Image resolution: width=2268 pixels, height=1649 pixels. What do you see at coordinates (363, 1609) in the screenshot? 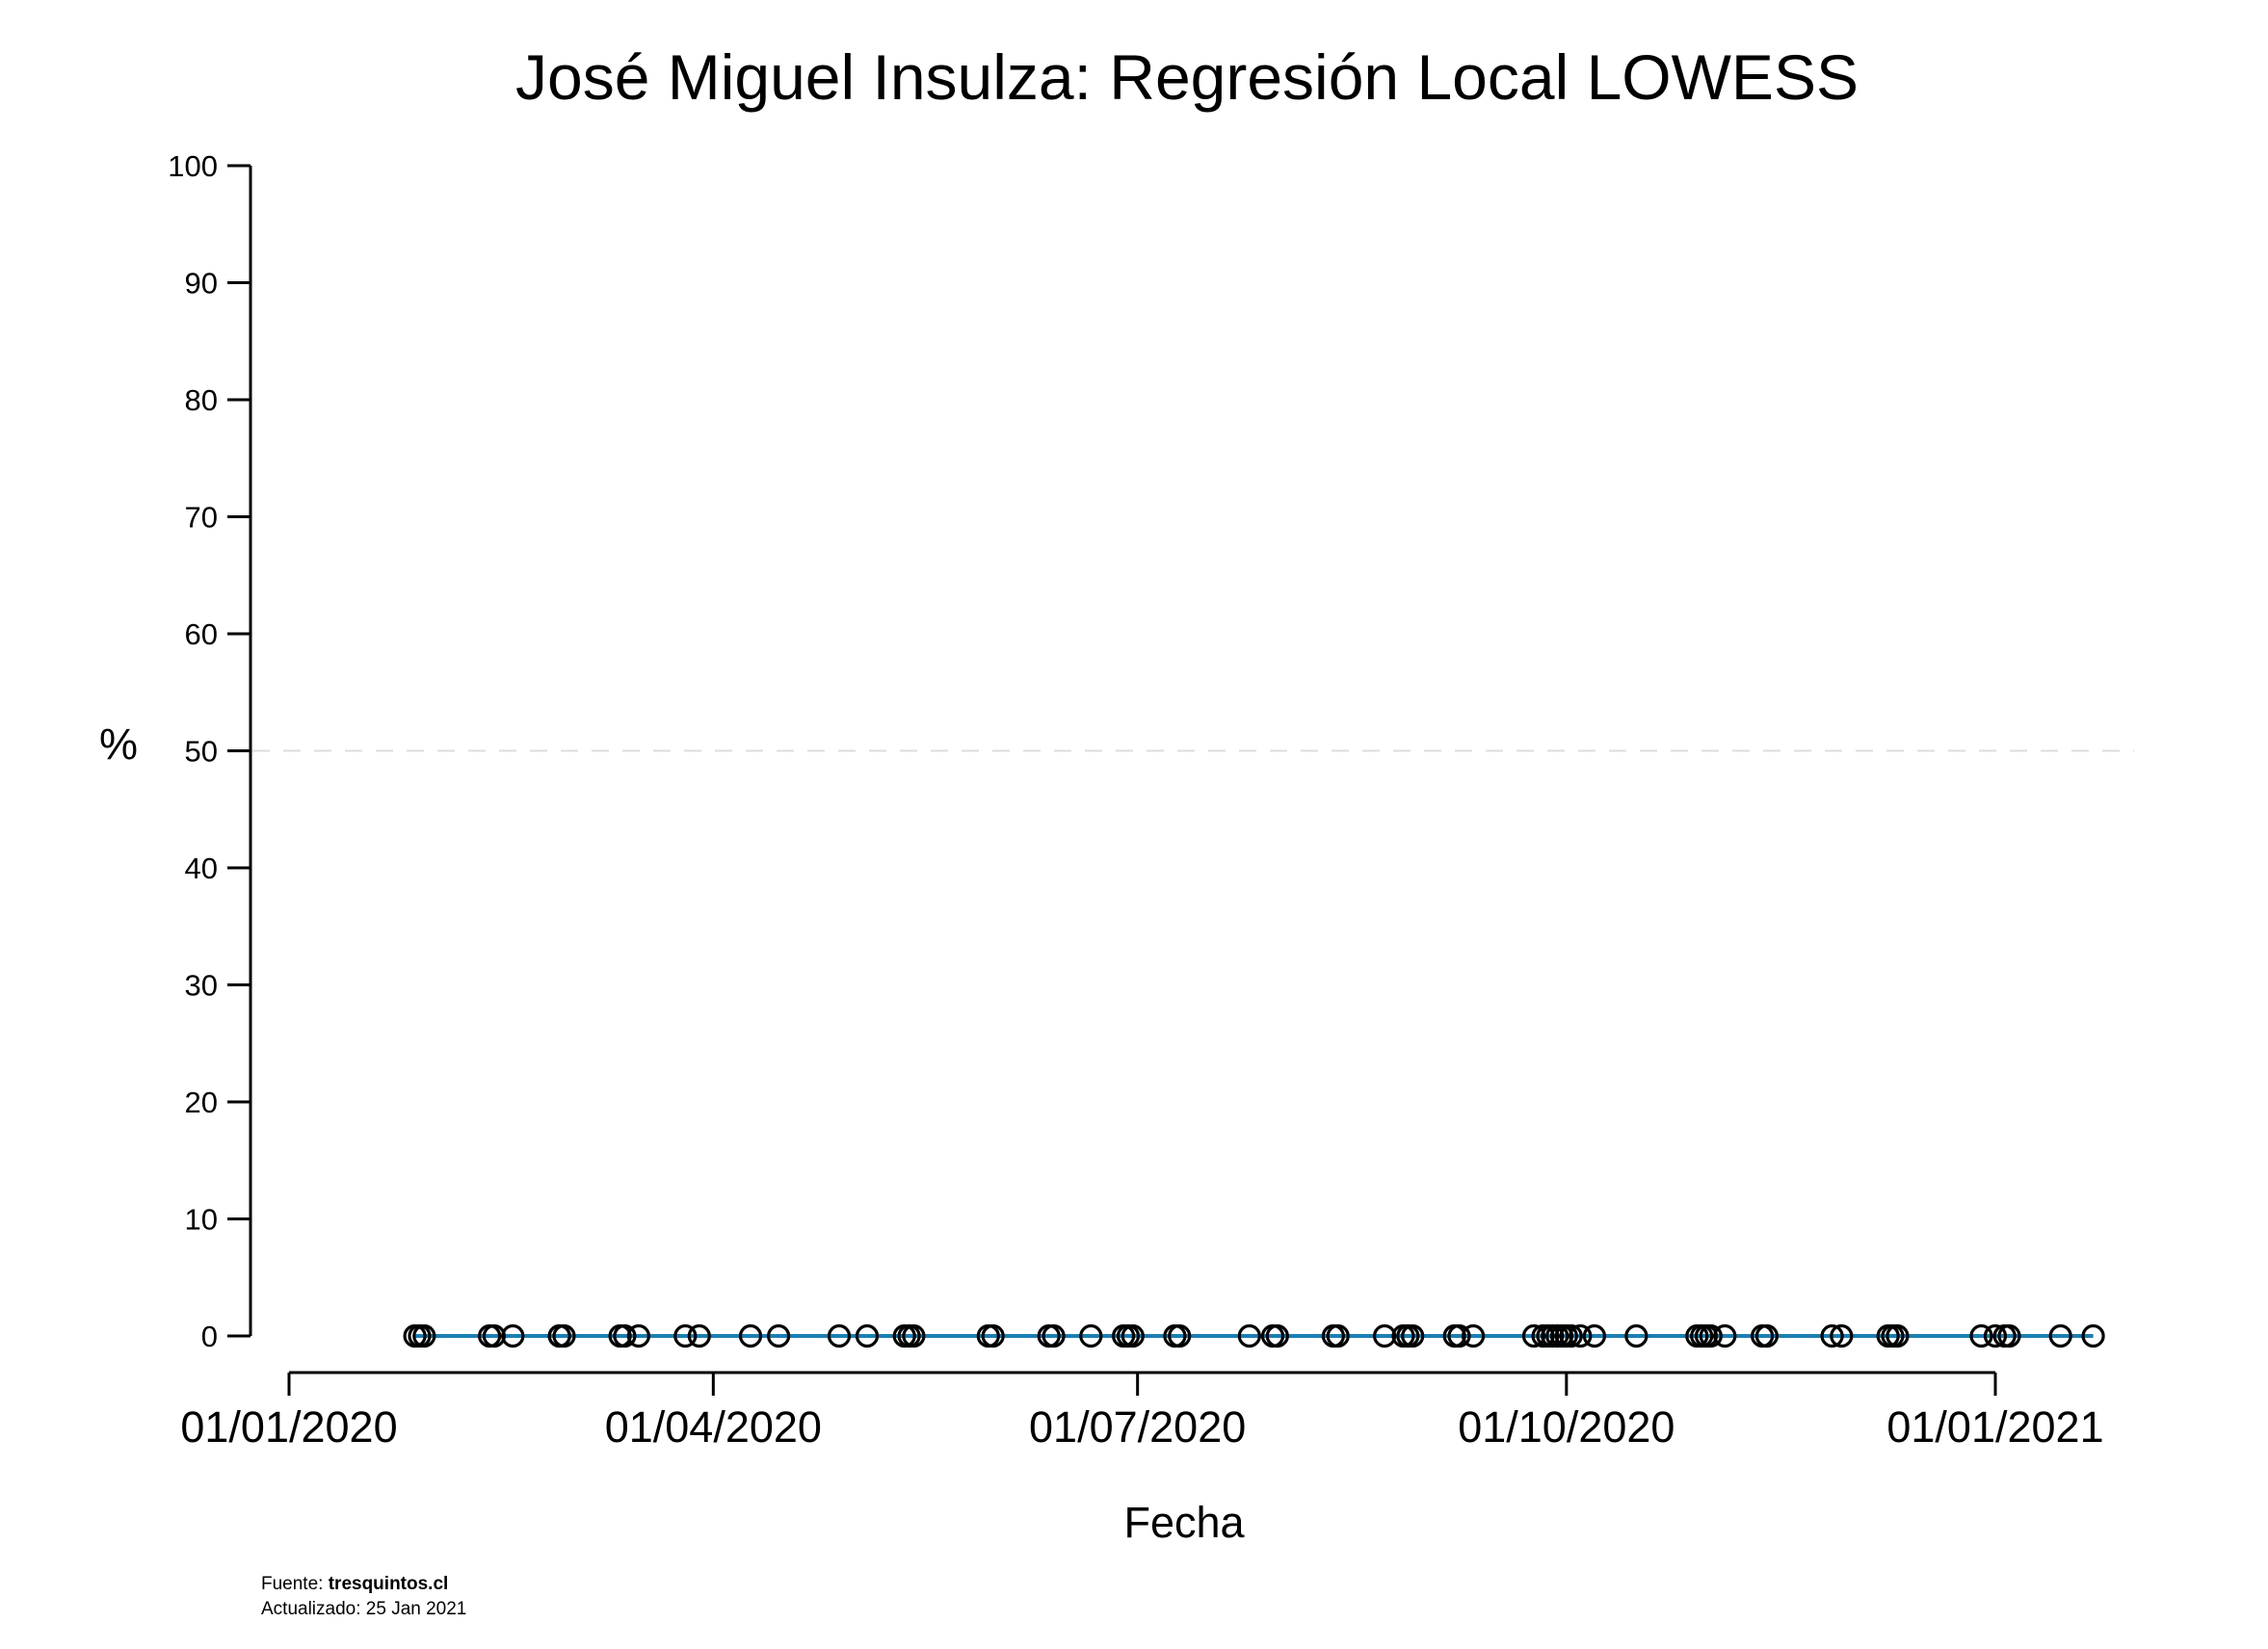
I see `footer-updated: Actualizado: 25 Jan 2021` at bounding box center [363, 1609].